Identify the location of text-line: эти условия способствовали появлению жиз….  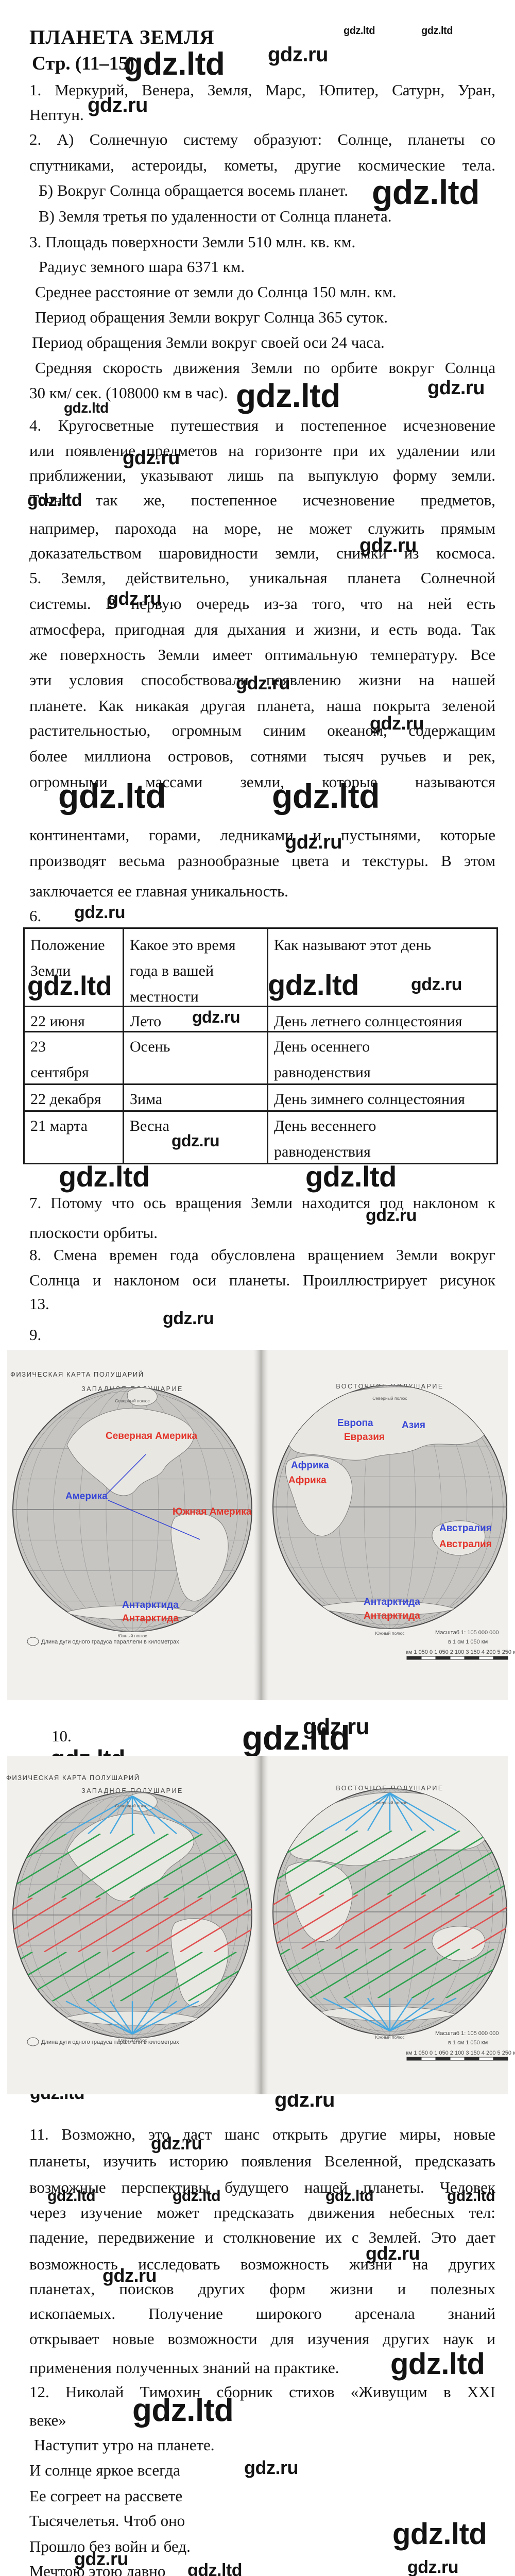
(262, 680).